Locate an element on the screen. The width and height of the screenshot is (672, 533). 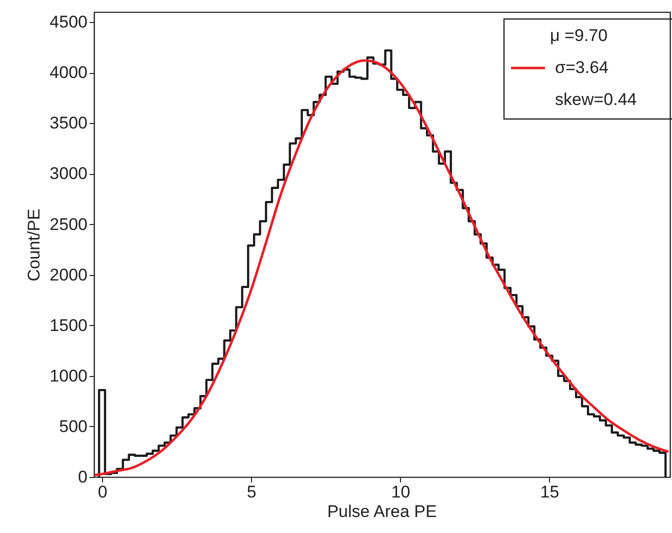
annotation: μ =9.70 is located at coordinates (579, 35).